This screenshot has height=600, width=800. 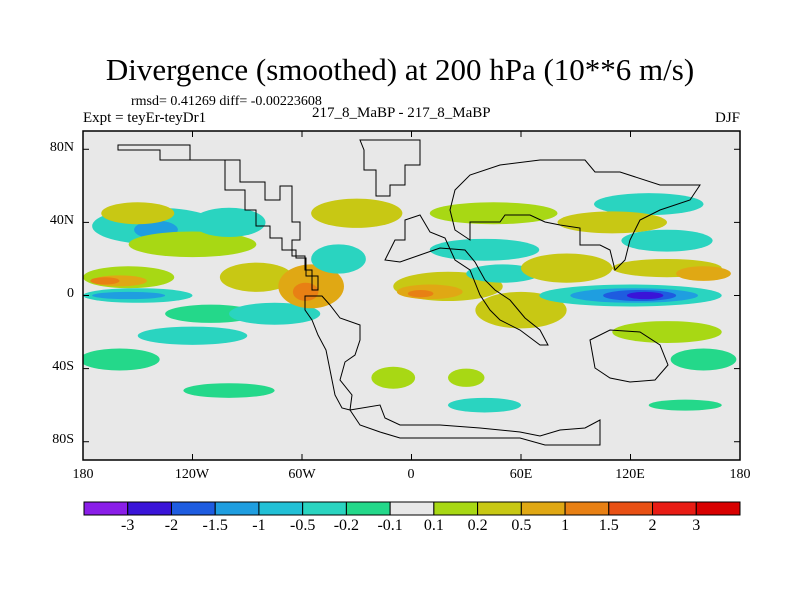 I want to click on lon-label-120w: 120W, so click(x=192, y=474).